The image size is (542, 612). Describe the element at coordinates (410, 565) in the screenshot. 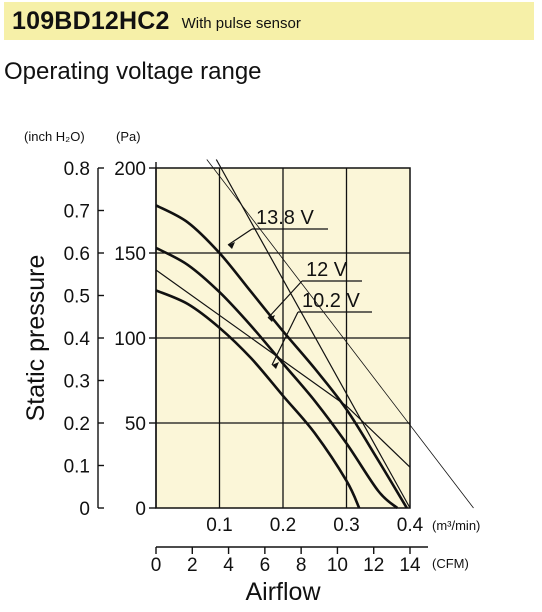

I see `cfm-tick-label-7: 14` at that location.